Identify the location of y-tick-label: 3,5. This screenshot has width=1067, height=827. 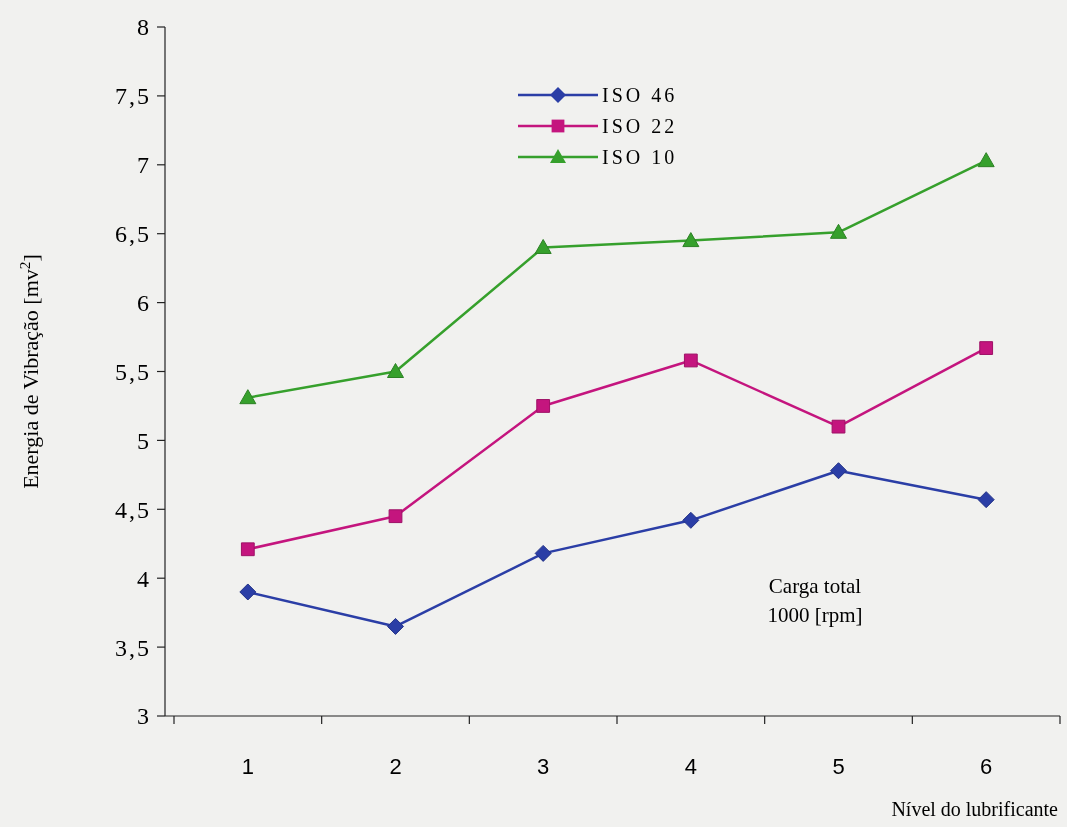
(133, 647).